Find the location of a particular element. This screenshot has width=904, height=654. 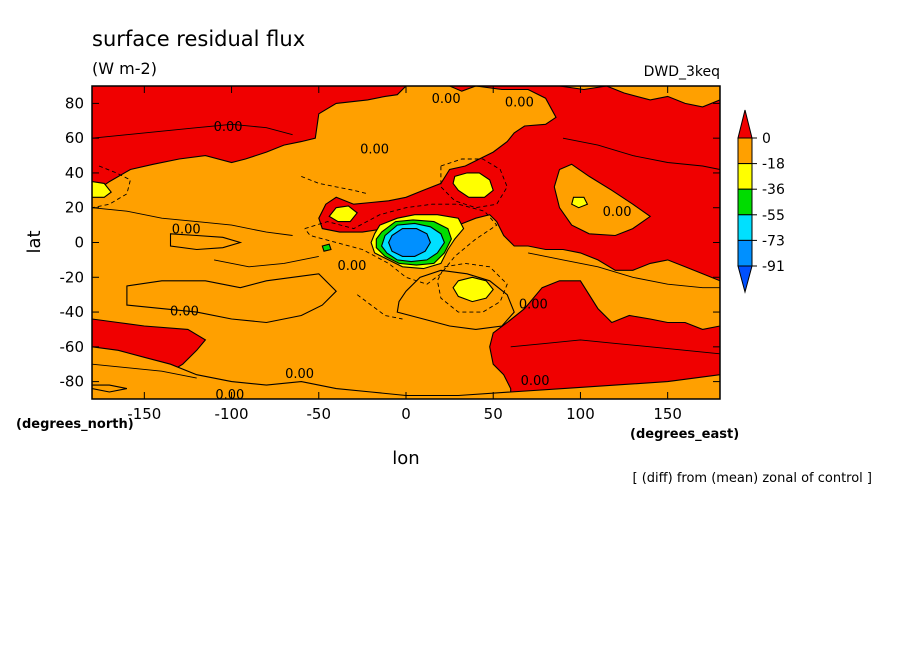

colorbar-bottom-arrow is located at coordinates (745, 279).